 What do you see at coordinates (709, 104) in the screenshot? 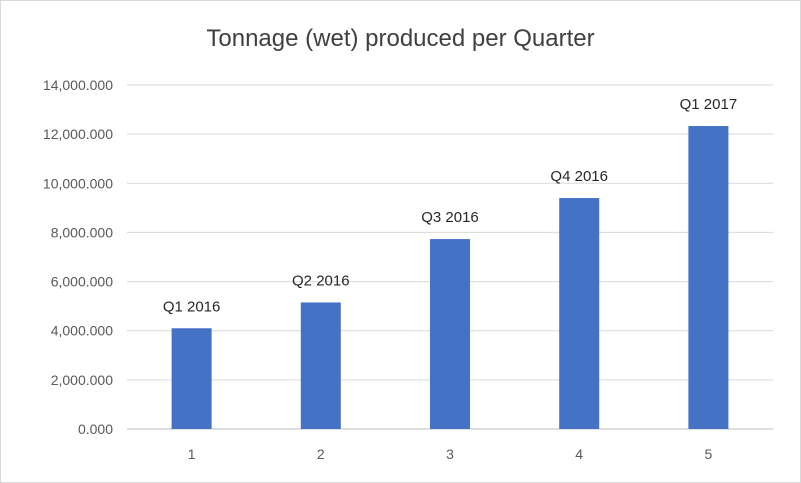
I see `bar-data-label: Q1 2017` at bounding box center [709, 104].